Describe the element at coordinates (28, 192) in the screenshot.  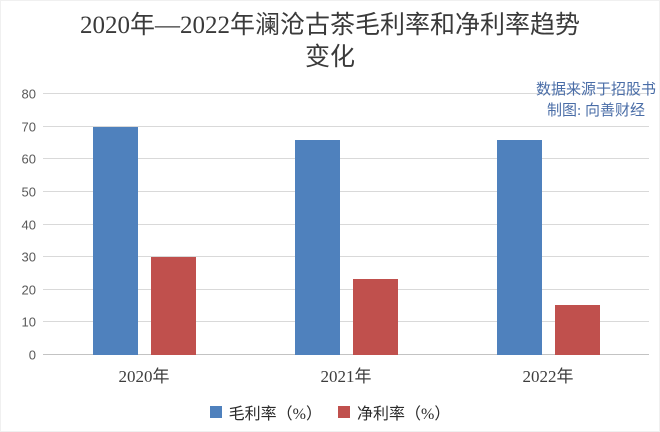
I see `y-tick-label: 50` at that location.